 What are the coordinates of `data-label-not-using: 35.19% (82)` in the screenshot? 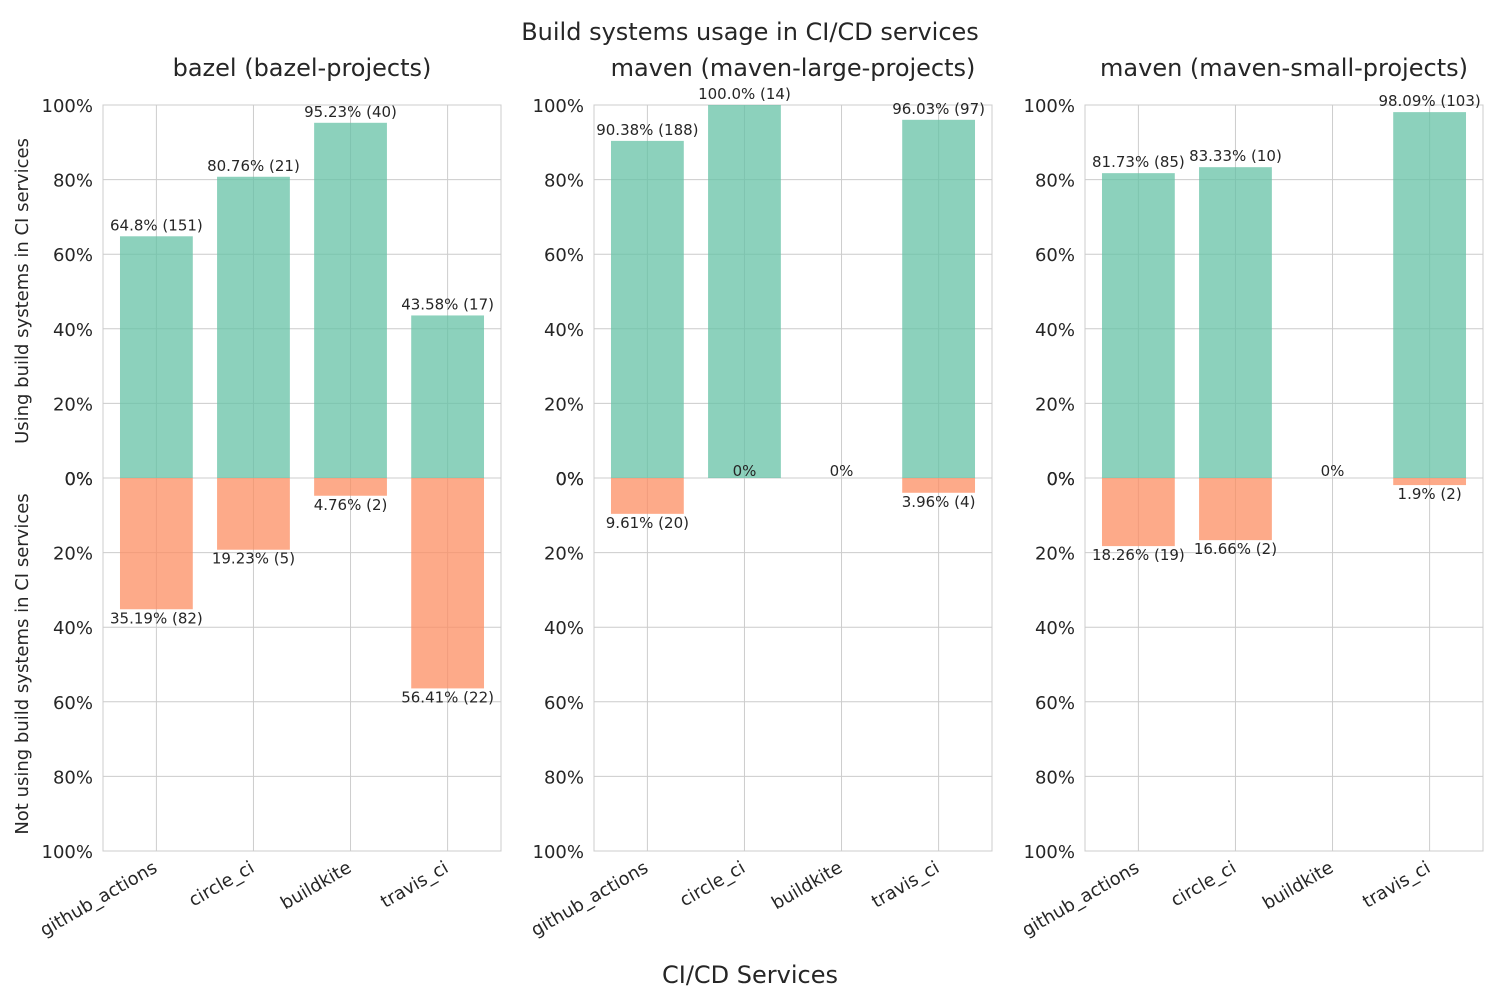 It's located at (156, 618).